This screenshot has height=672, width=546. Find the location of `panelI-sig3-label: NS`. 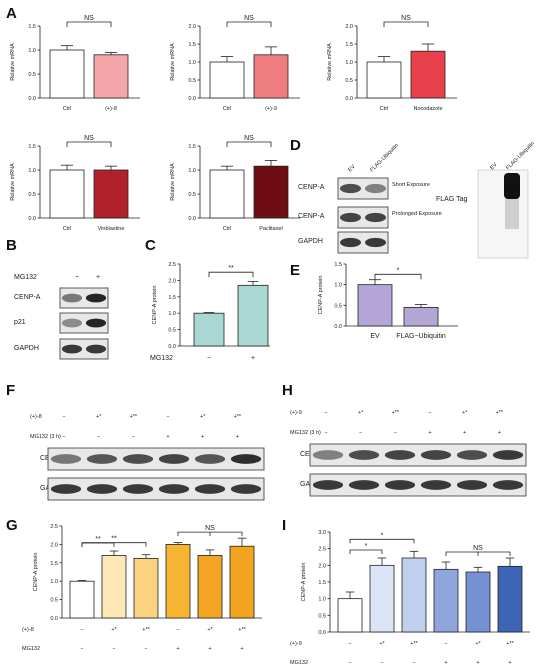

panelI-sig3-label: NS is located at coordinates (478, 548).